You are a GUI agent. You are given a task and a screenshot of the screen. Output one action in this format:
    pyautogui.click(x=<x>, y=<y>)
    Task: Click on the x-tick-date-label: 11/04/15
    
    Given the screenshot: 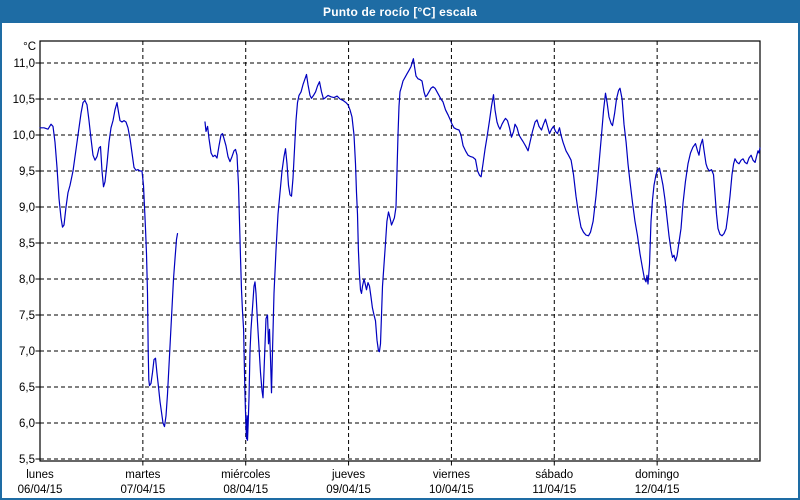 What is the action you would take?
    pyautogui.click(x=554, y=490)
    